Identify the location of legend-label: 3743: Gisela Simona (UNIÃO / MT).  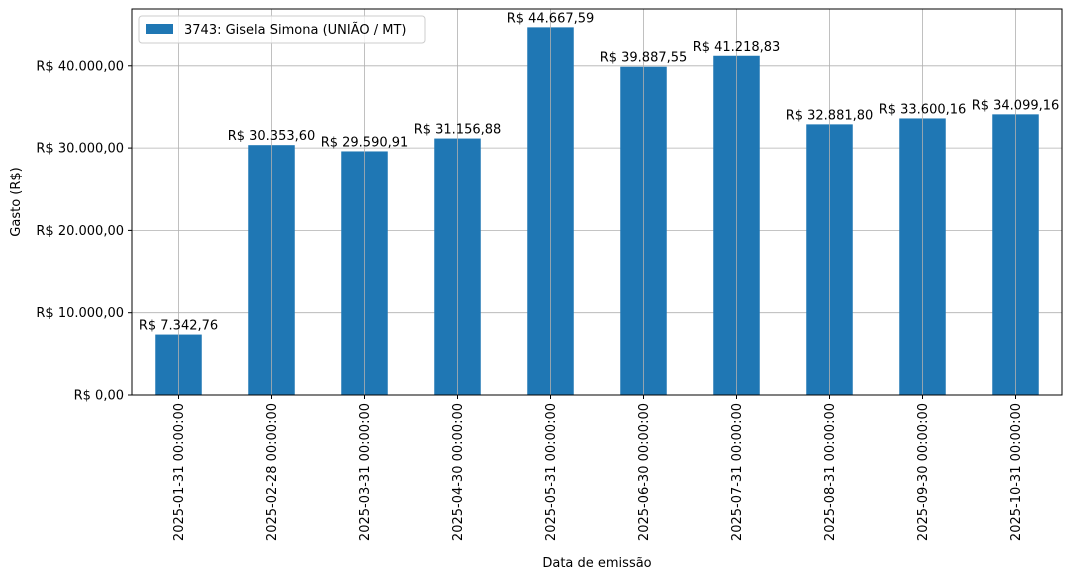
(295, 30).